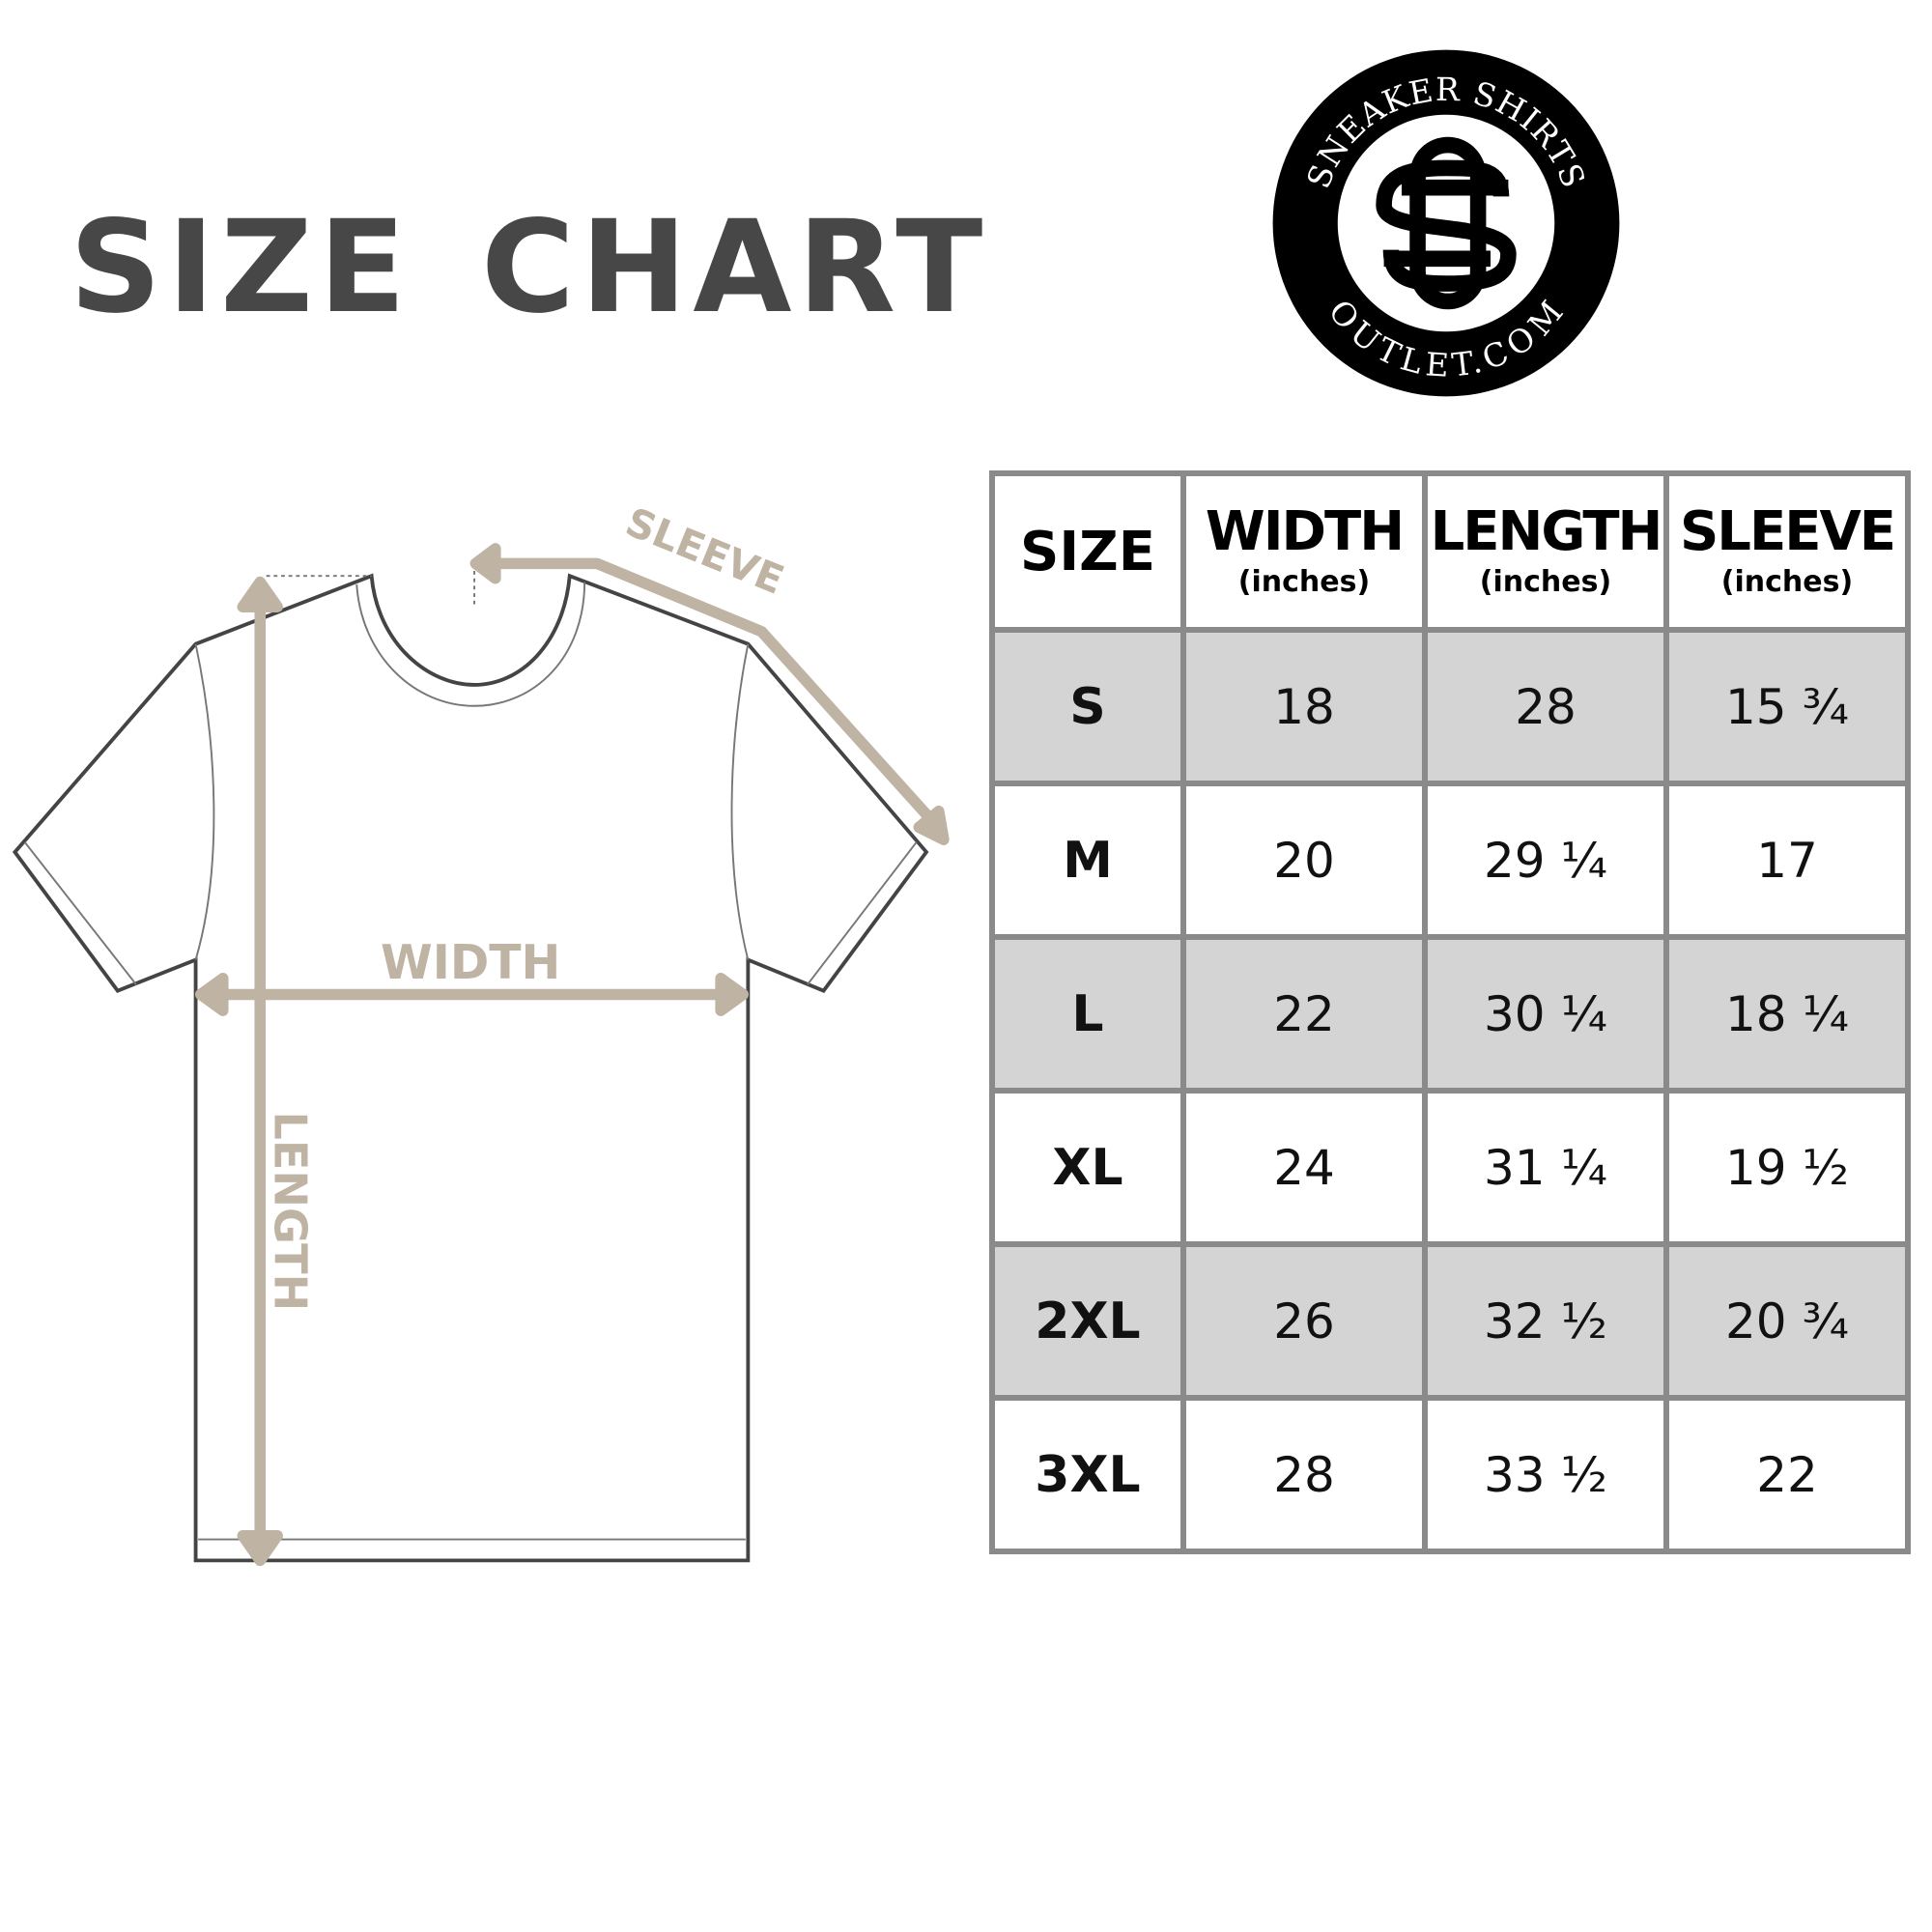 The image size is (1932, 1932). I want to click on width-cell: 18, so click(1304, 706).